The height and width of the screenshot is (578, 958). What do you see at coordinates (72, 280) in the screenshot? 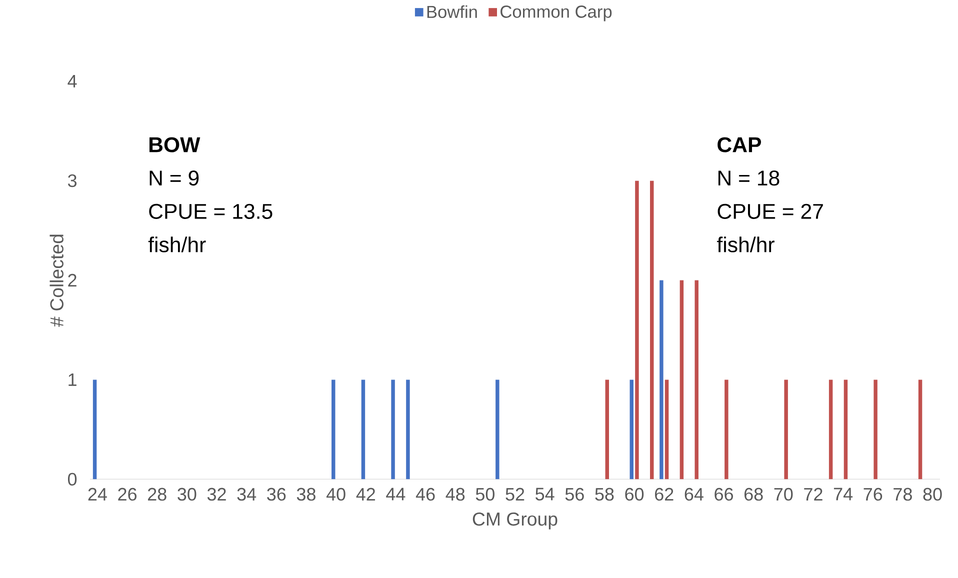
I see `y-tick-label: 2` at bounding box center [72, 280].